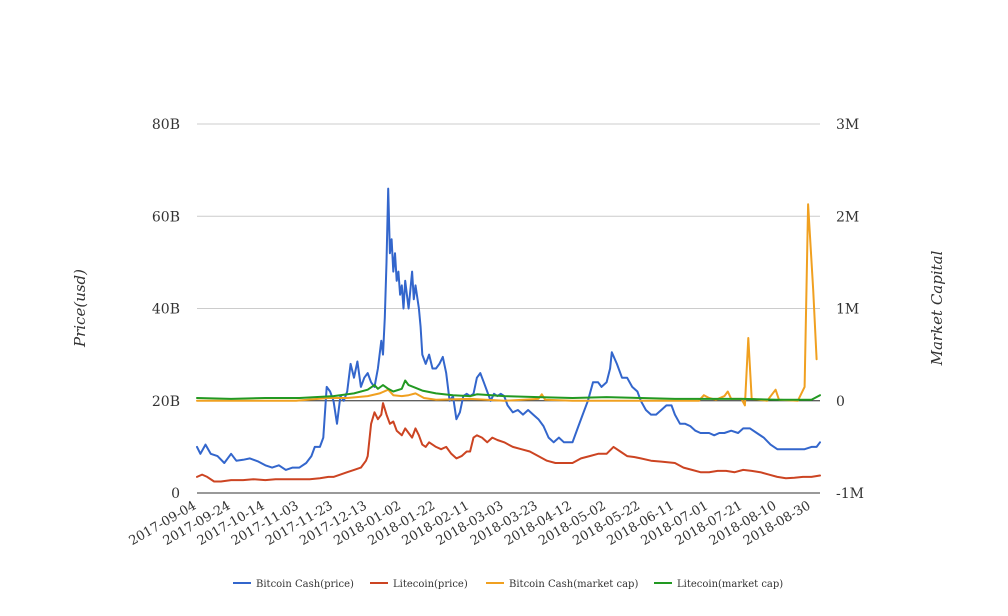 This screenshot has height=616, width=1008. What do you see at coordinates (305, 584) in the screenshot?
I see `legend-label: Bitcoin Cash(price)` at bounding box center [305, 584].